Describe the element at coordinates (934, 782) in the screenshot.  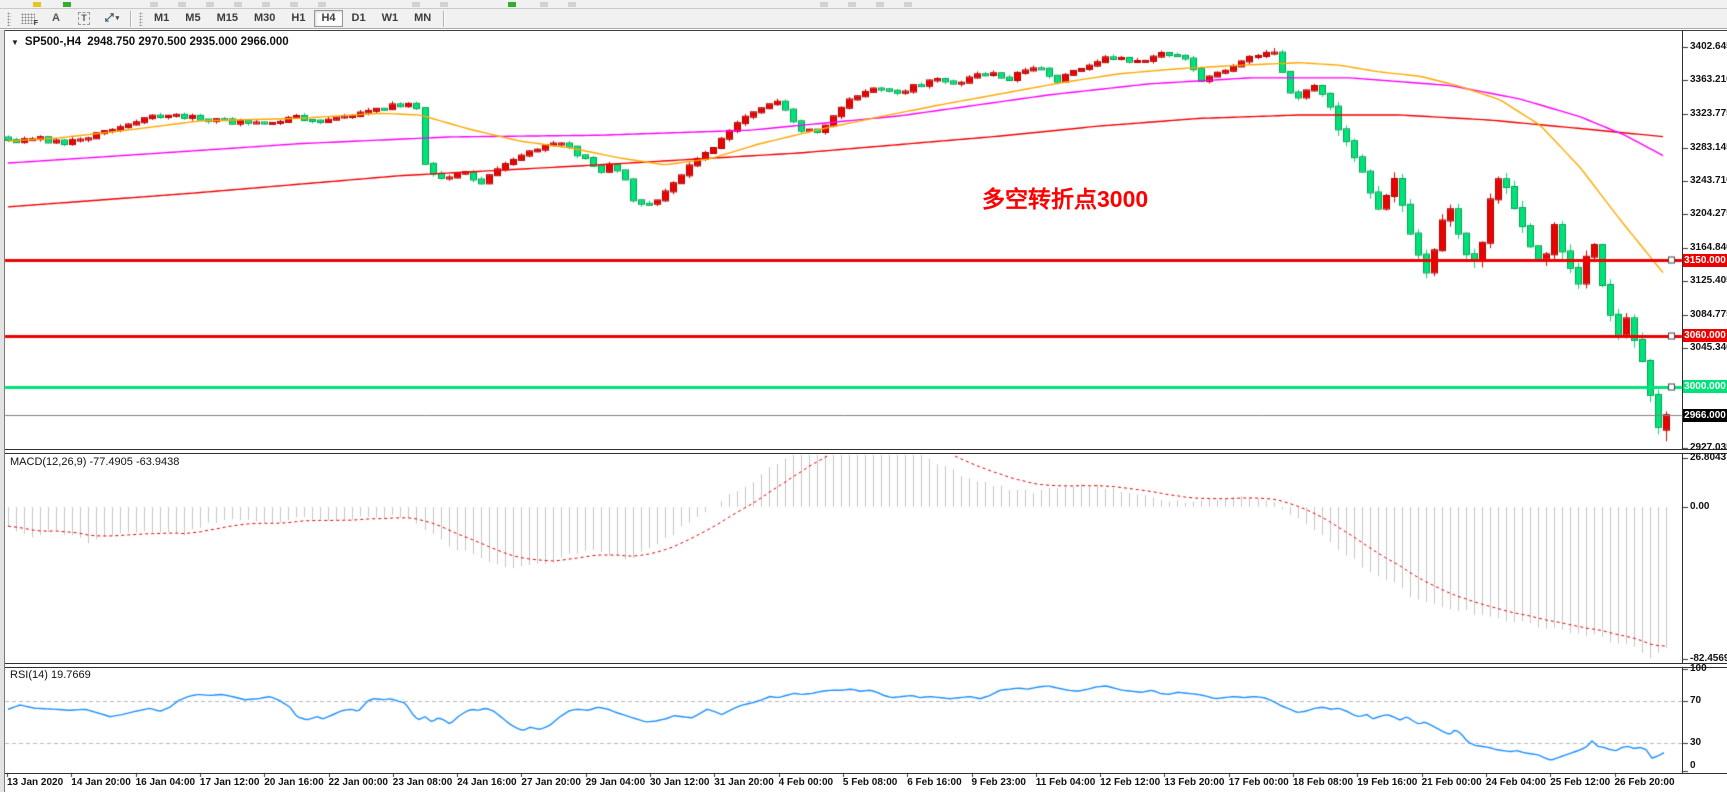
I see `date-axis-label: 6 Feb 16:00` at that location.